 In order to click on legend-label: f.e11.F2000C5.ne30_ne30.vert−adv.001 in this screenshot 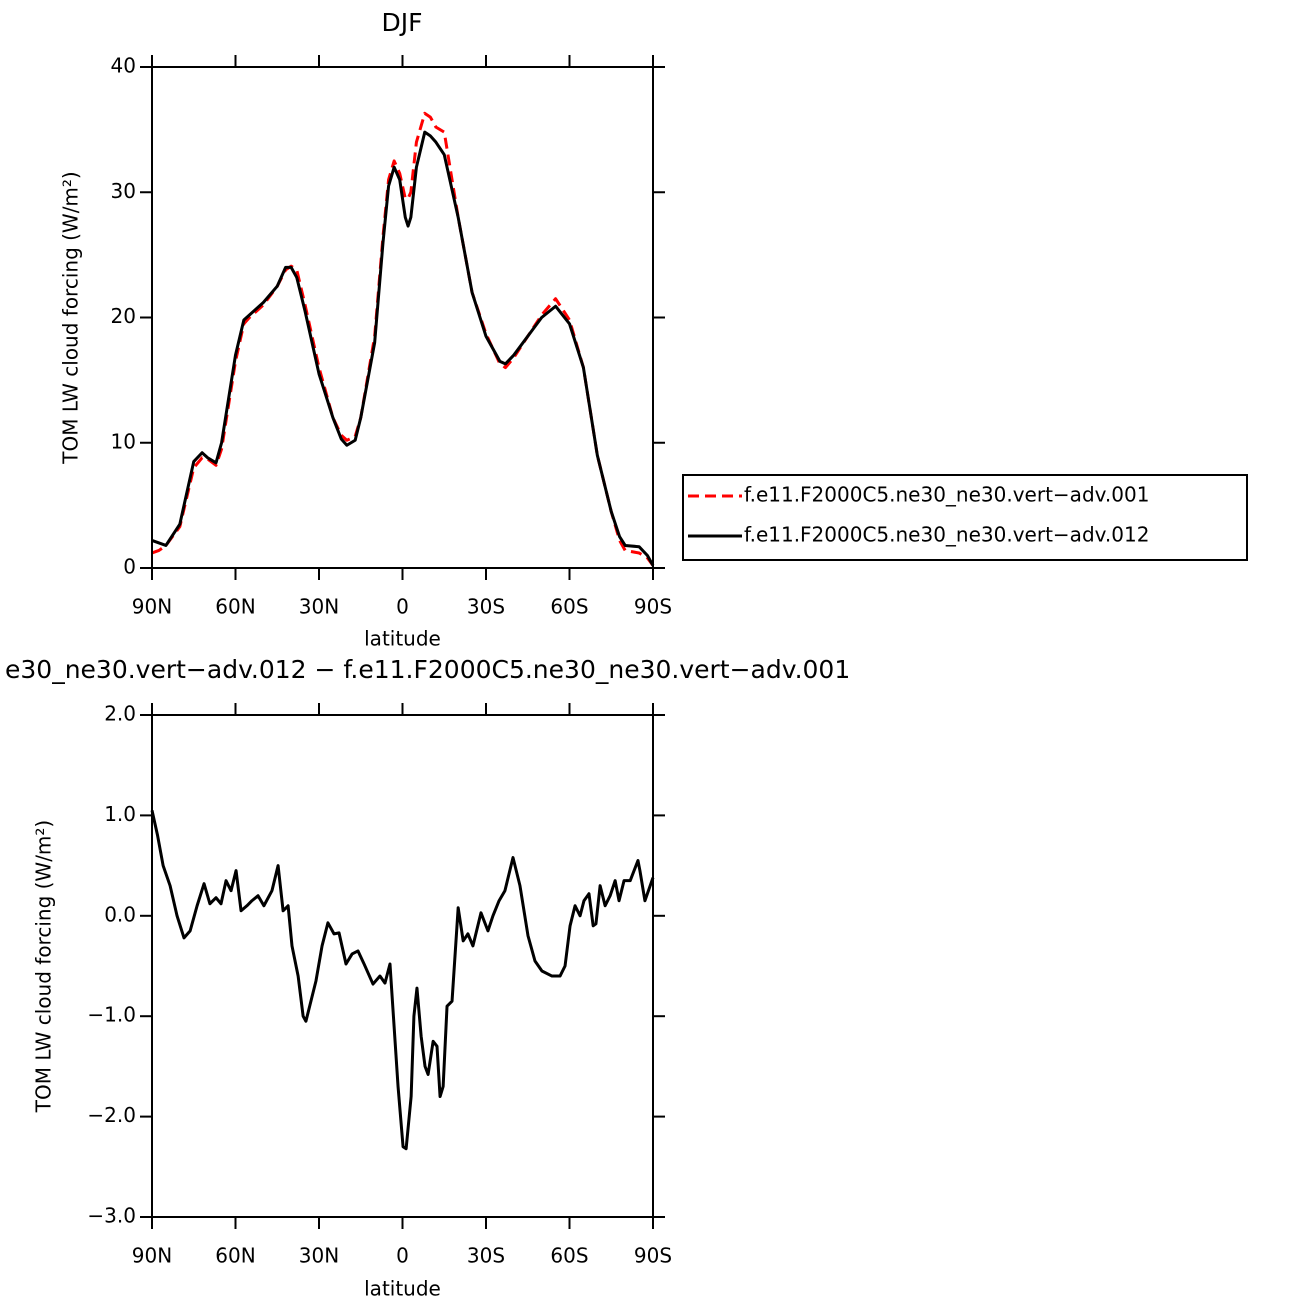, I will do `click(946, 495)`.